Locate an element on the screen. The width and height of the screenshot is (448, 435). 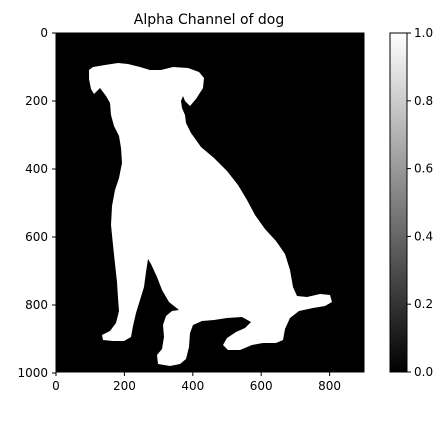
y-tick-label: 1000 is located at coordinates (32, 373).